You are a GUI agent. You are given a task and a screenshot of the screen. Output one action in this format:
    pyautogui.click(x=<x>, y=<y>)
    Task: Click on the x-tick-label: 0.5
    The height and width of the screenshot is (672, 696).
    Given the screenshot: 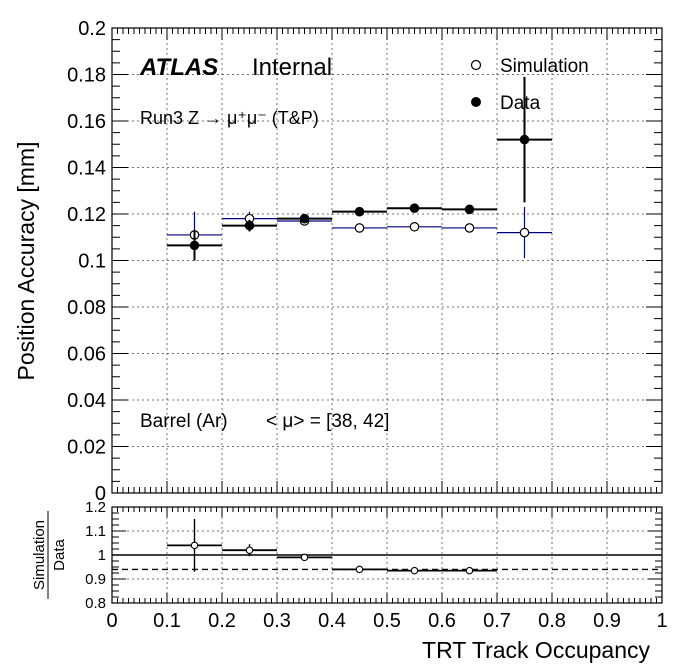 What is the action you would take?
    pyautogui.click(x=387, y=621)
    